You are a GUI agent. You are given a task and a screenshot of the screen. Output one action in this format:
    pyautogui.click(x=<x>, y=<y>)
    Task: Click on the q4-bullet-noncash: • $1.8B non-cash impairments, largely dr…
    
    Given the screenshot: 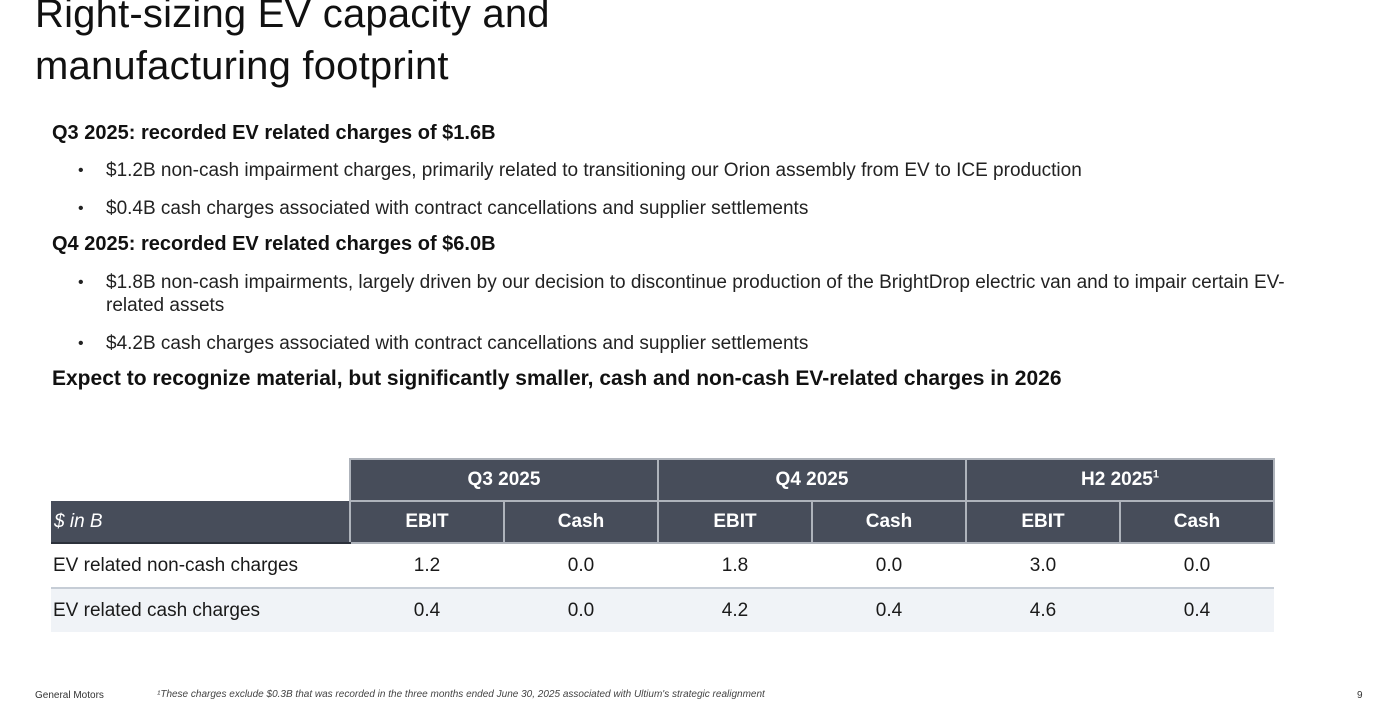 What is the action you would take?
    pyautogui.click(x=682, y=294)
    